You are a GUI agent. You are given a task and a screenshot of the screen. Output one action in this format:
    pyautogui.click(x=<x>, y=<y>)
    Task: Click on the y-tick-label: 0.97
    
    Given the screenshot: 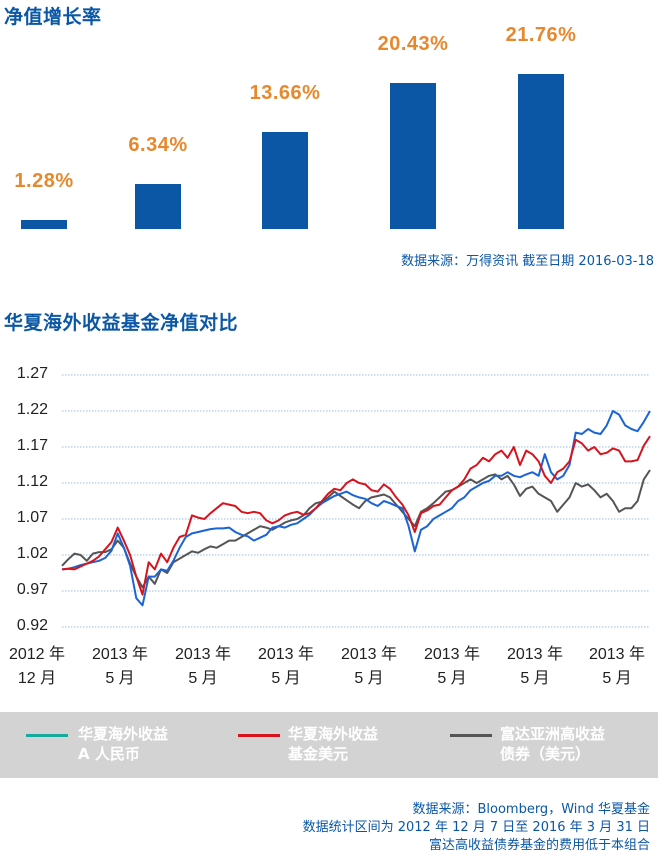 What is the action you would take?
    pyautogui.click(x=32, y=589)
    